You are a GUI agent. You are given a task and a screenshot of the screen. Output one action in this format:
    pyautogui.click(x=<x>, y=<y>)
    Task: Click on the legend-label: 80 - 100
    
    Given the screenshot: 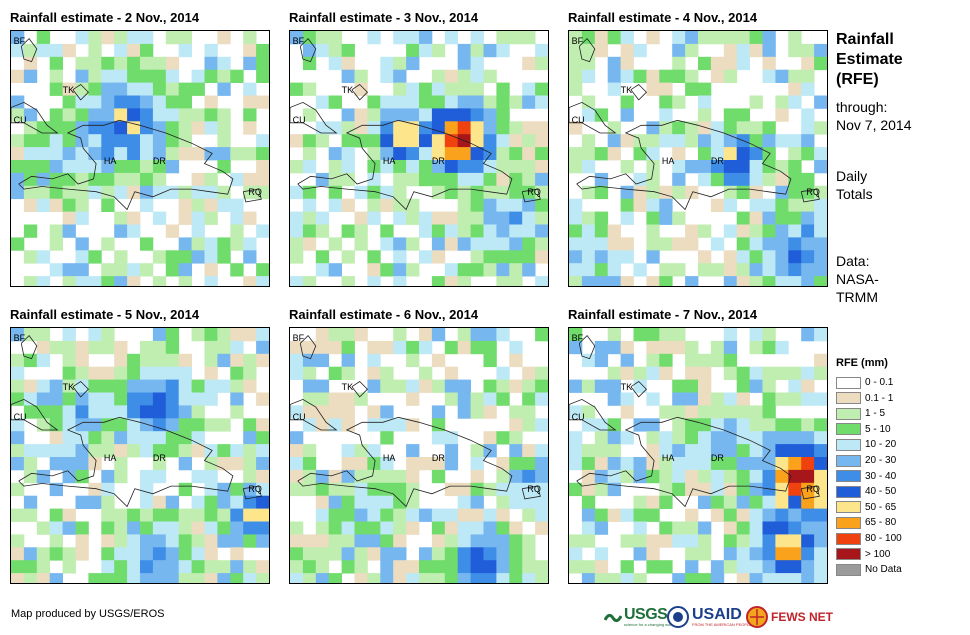 What is the action you would take?
    pyautogui.click(x=883, y=538)
    